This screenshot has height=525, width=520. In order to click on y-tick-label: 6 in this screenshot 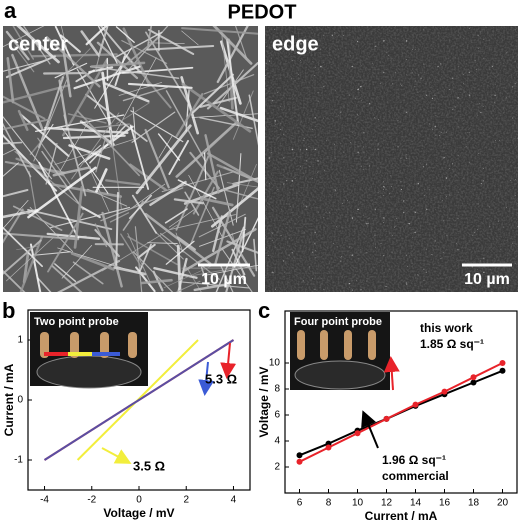, I will do `click(277, 415)`.